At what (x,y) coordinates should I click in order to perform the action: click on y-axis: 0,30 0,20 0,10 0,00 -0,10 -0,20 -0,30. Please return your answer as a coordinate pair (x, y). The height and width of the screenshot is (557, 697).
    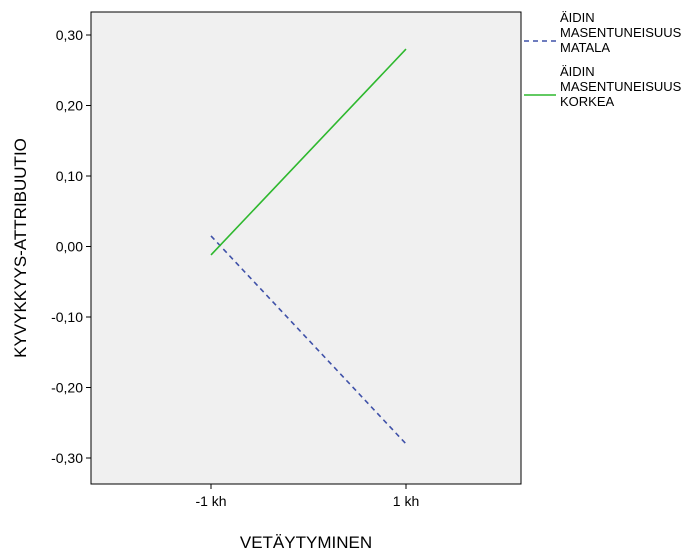
    Looking at the image, I should click on (71, 246).